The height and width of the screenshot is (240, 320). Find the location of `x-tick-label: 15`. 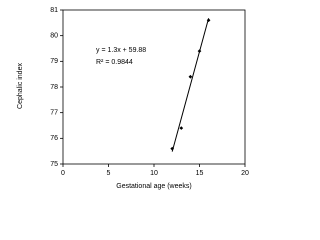

x-tick-label: 15 is located at coordinates (200, 173).